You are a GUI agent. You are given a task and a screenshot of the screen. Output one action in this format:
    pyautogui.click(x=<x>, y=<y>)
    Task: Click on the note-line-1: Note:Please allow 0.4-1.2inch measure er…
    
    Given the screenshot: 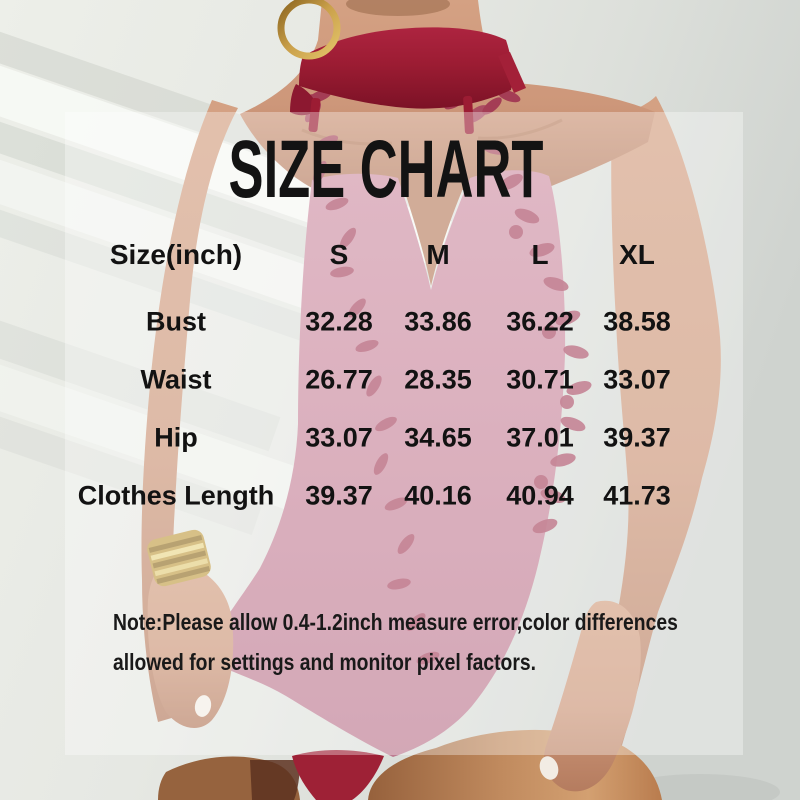 What is the action you would take?
    pyautogui.click(x=395, y=622)
    